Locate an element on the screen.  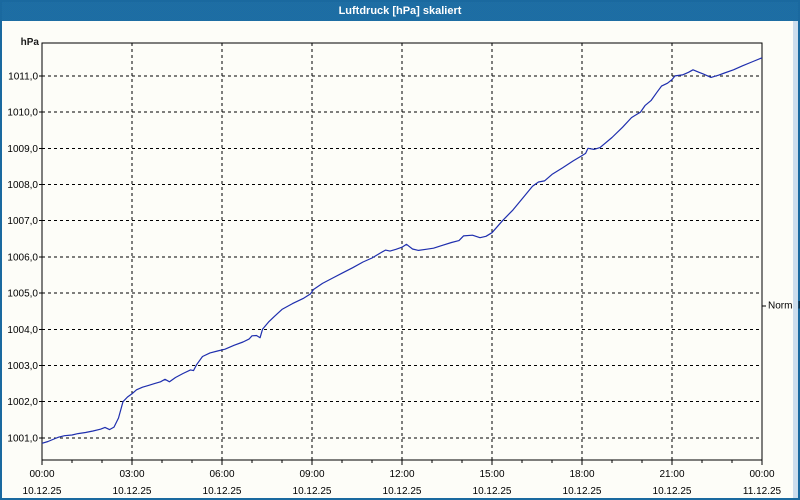
window-title: Luftdruck [hPa] skaliert is located at coordinates (400, 11).